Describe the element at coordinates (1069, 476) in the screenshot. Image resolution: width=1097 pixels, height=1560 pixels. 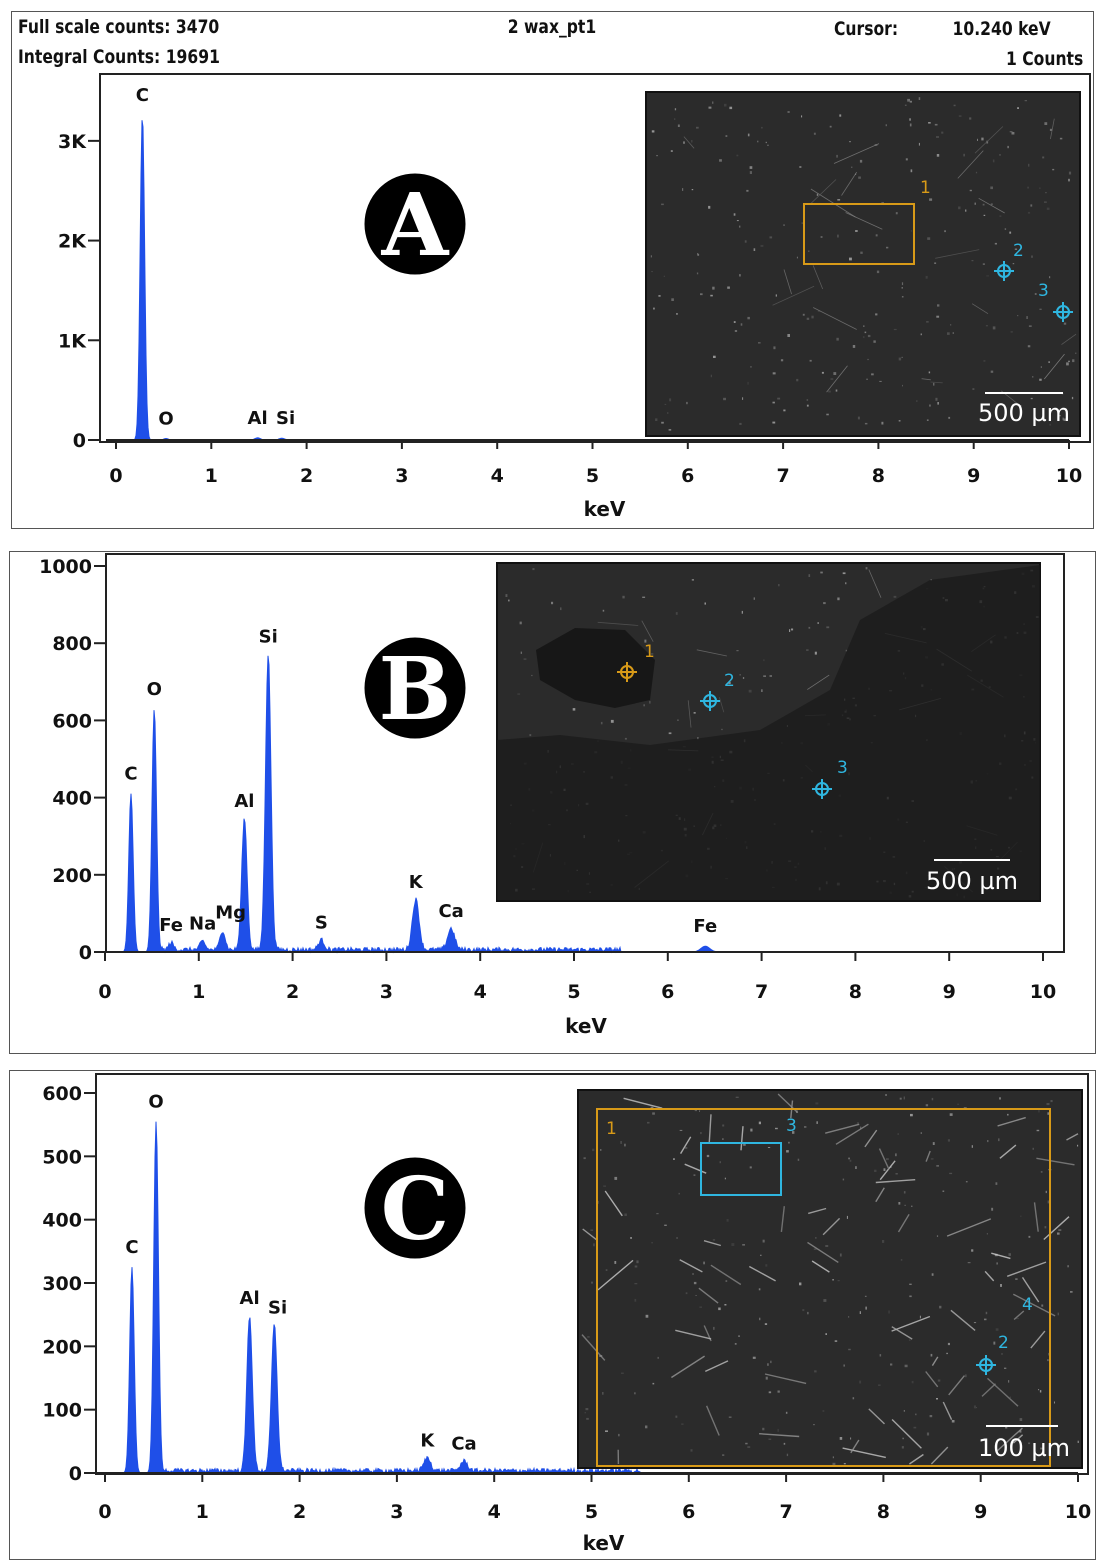
I see `x-tick-label: 10` at that location.